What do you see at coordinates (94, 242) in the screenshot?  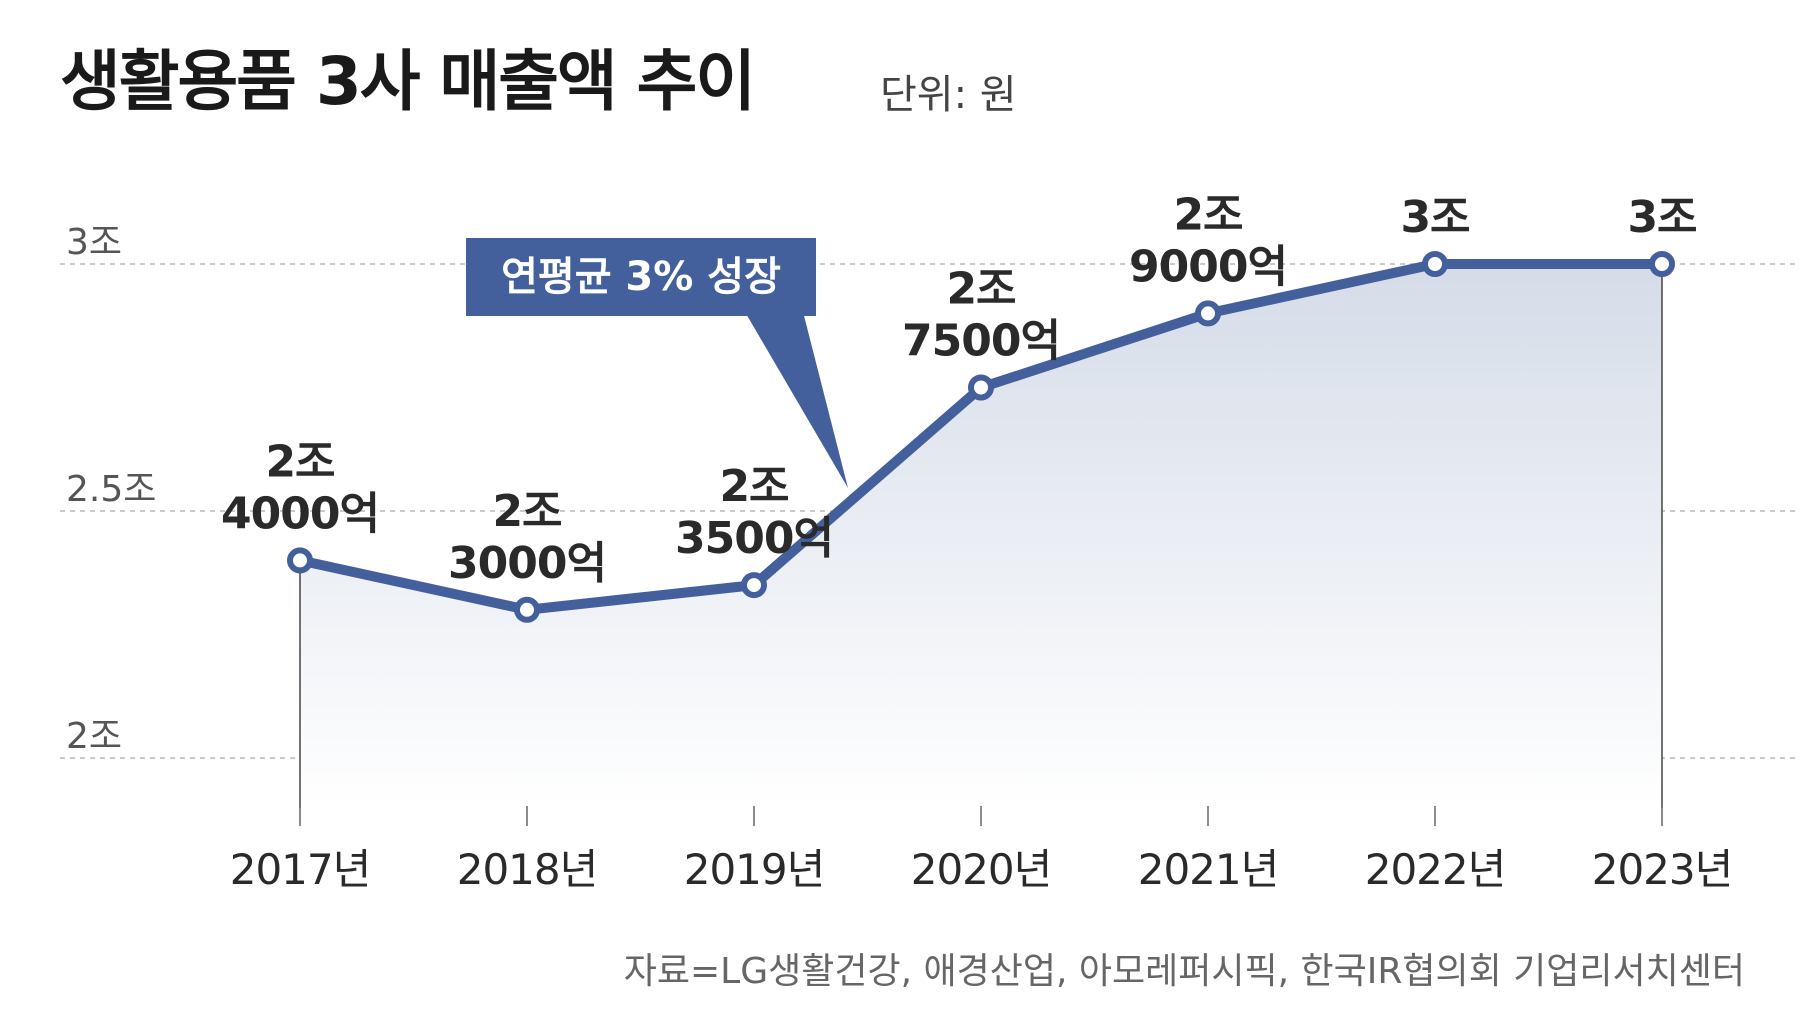 I see `y-tick-label: 3조` at bounding box center [94, 242].